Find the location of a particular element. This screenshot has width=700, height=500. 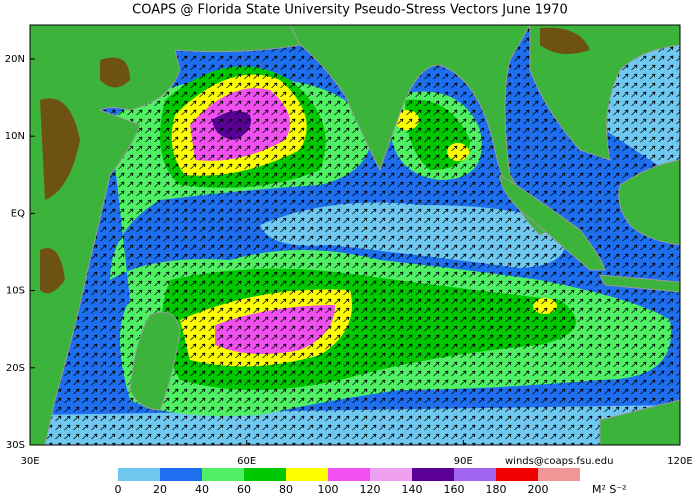

lat-label: 10N is located at coordinates (15, 136).